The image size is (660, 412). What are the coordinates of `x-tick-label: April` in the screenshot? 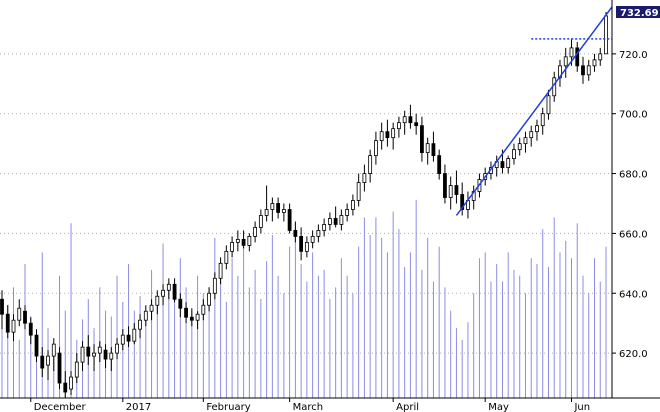 It's located at (407, 407).